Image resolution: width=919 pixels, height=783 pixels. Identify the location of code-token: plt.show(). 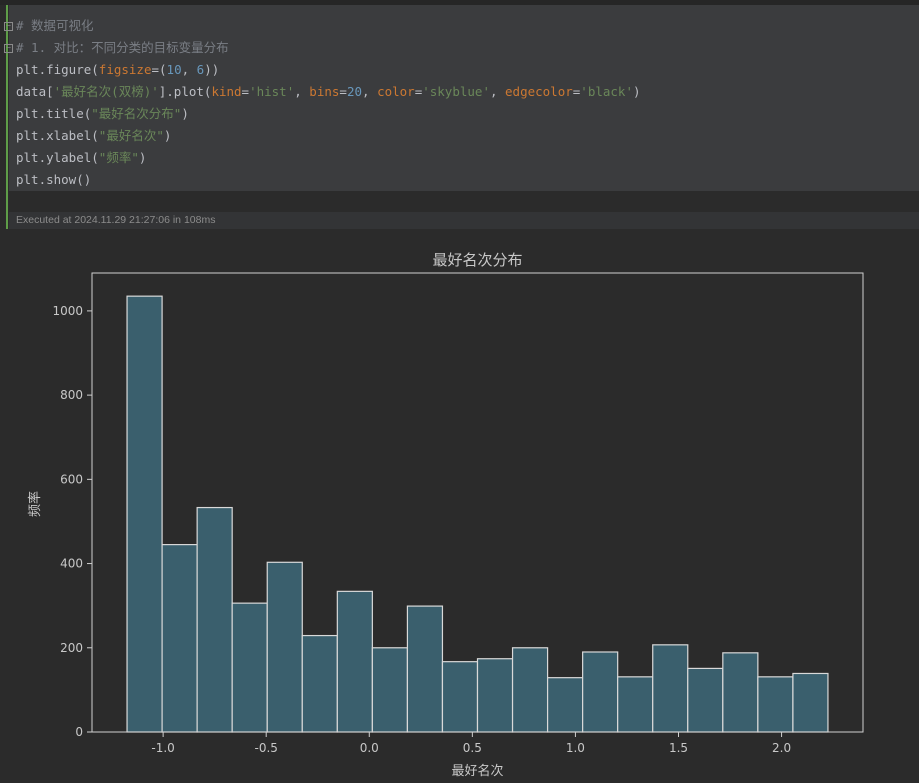
(54, 179).